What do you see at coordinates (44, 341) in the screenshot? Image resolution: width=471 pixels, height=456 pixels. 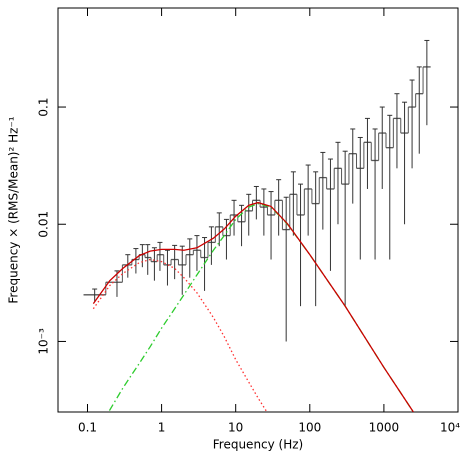 I see `y-tick-label: 10⁻³` at bounding box center [44, 341].